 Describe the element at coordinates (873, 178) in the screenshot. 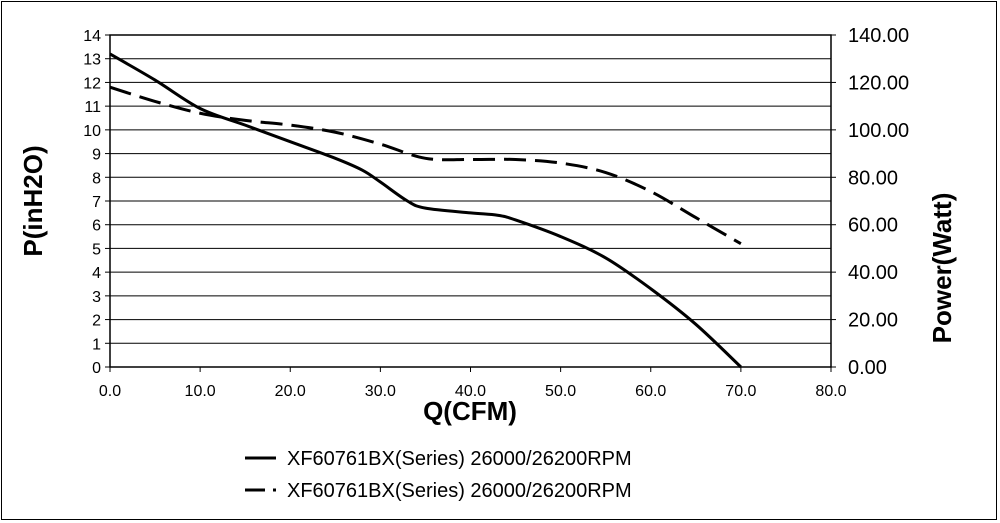

I see `right-y-tick-label: 80.00` at that location.